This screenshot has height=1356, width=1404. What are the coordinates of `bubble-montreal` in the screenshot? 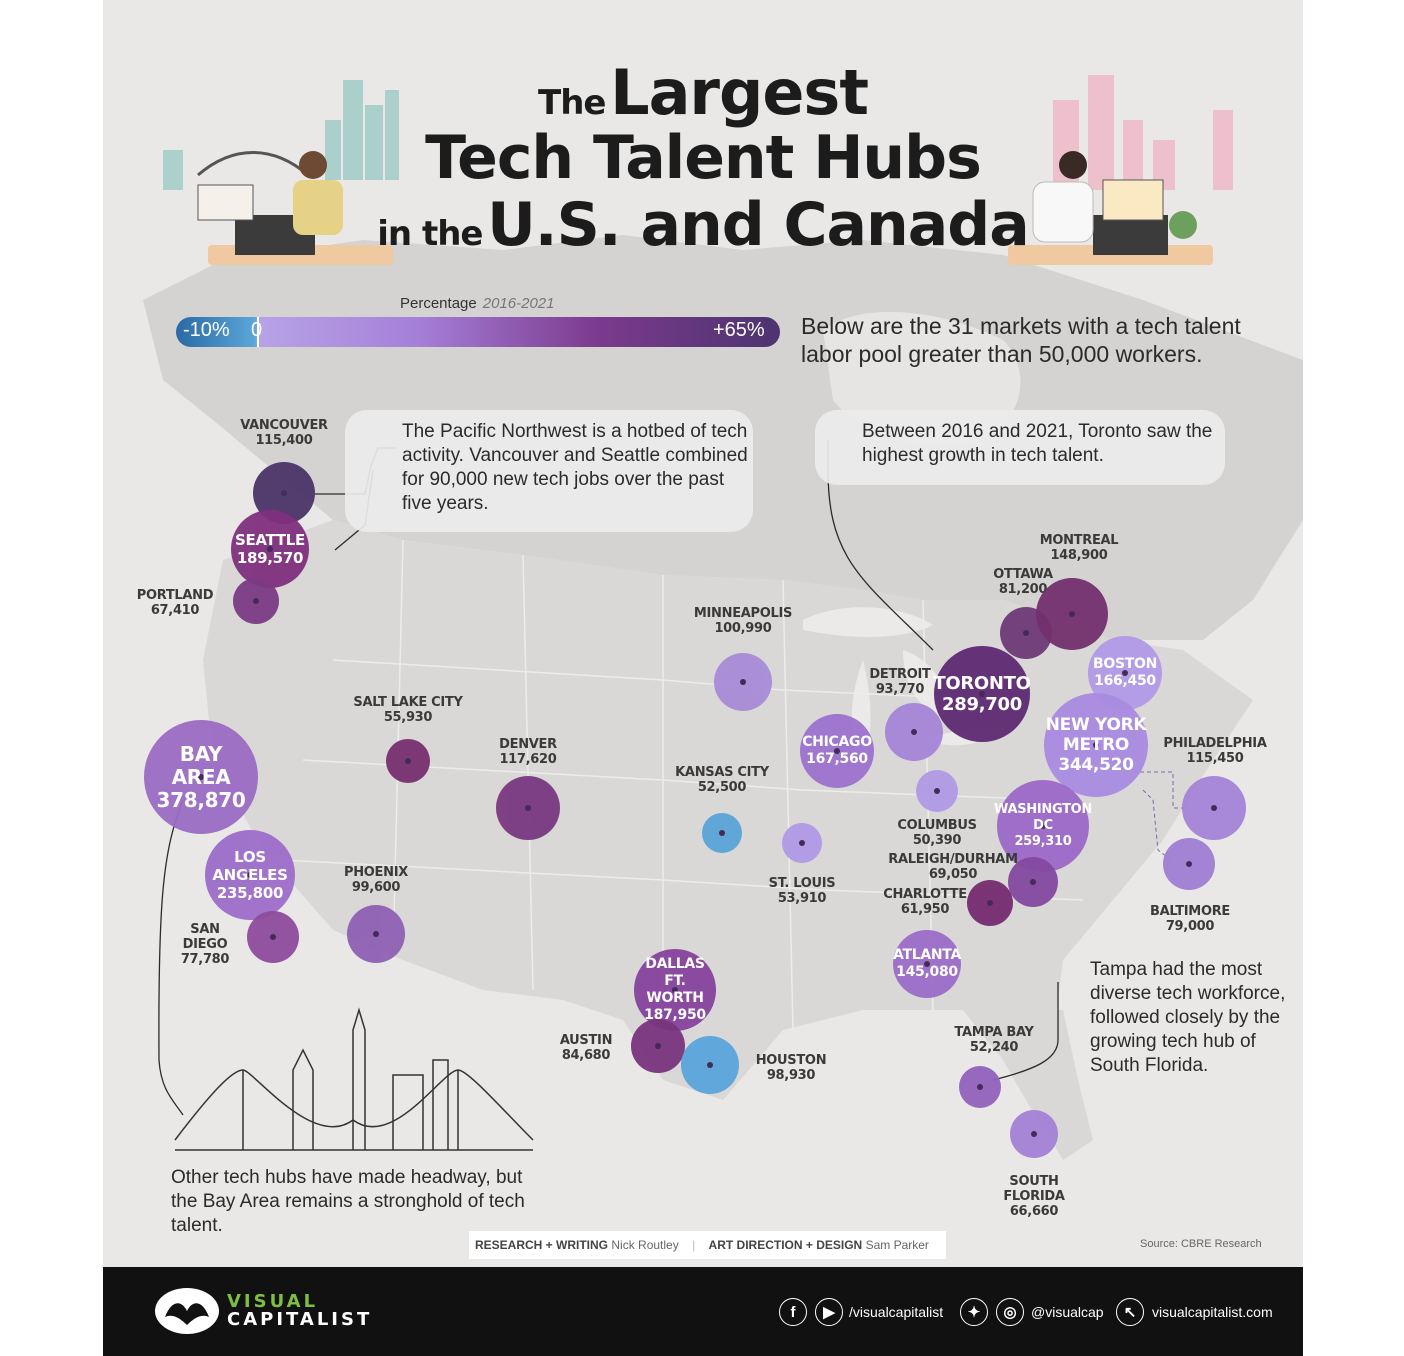 It's located at (1072, 614).